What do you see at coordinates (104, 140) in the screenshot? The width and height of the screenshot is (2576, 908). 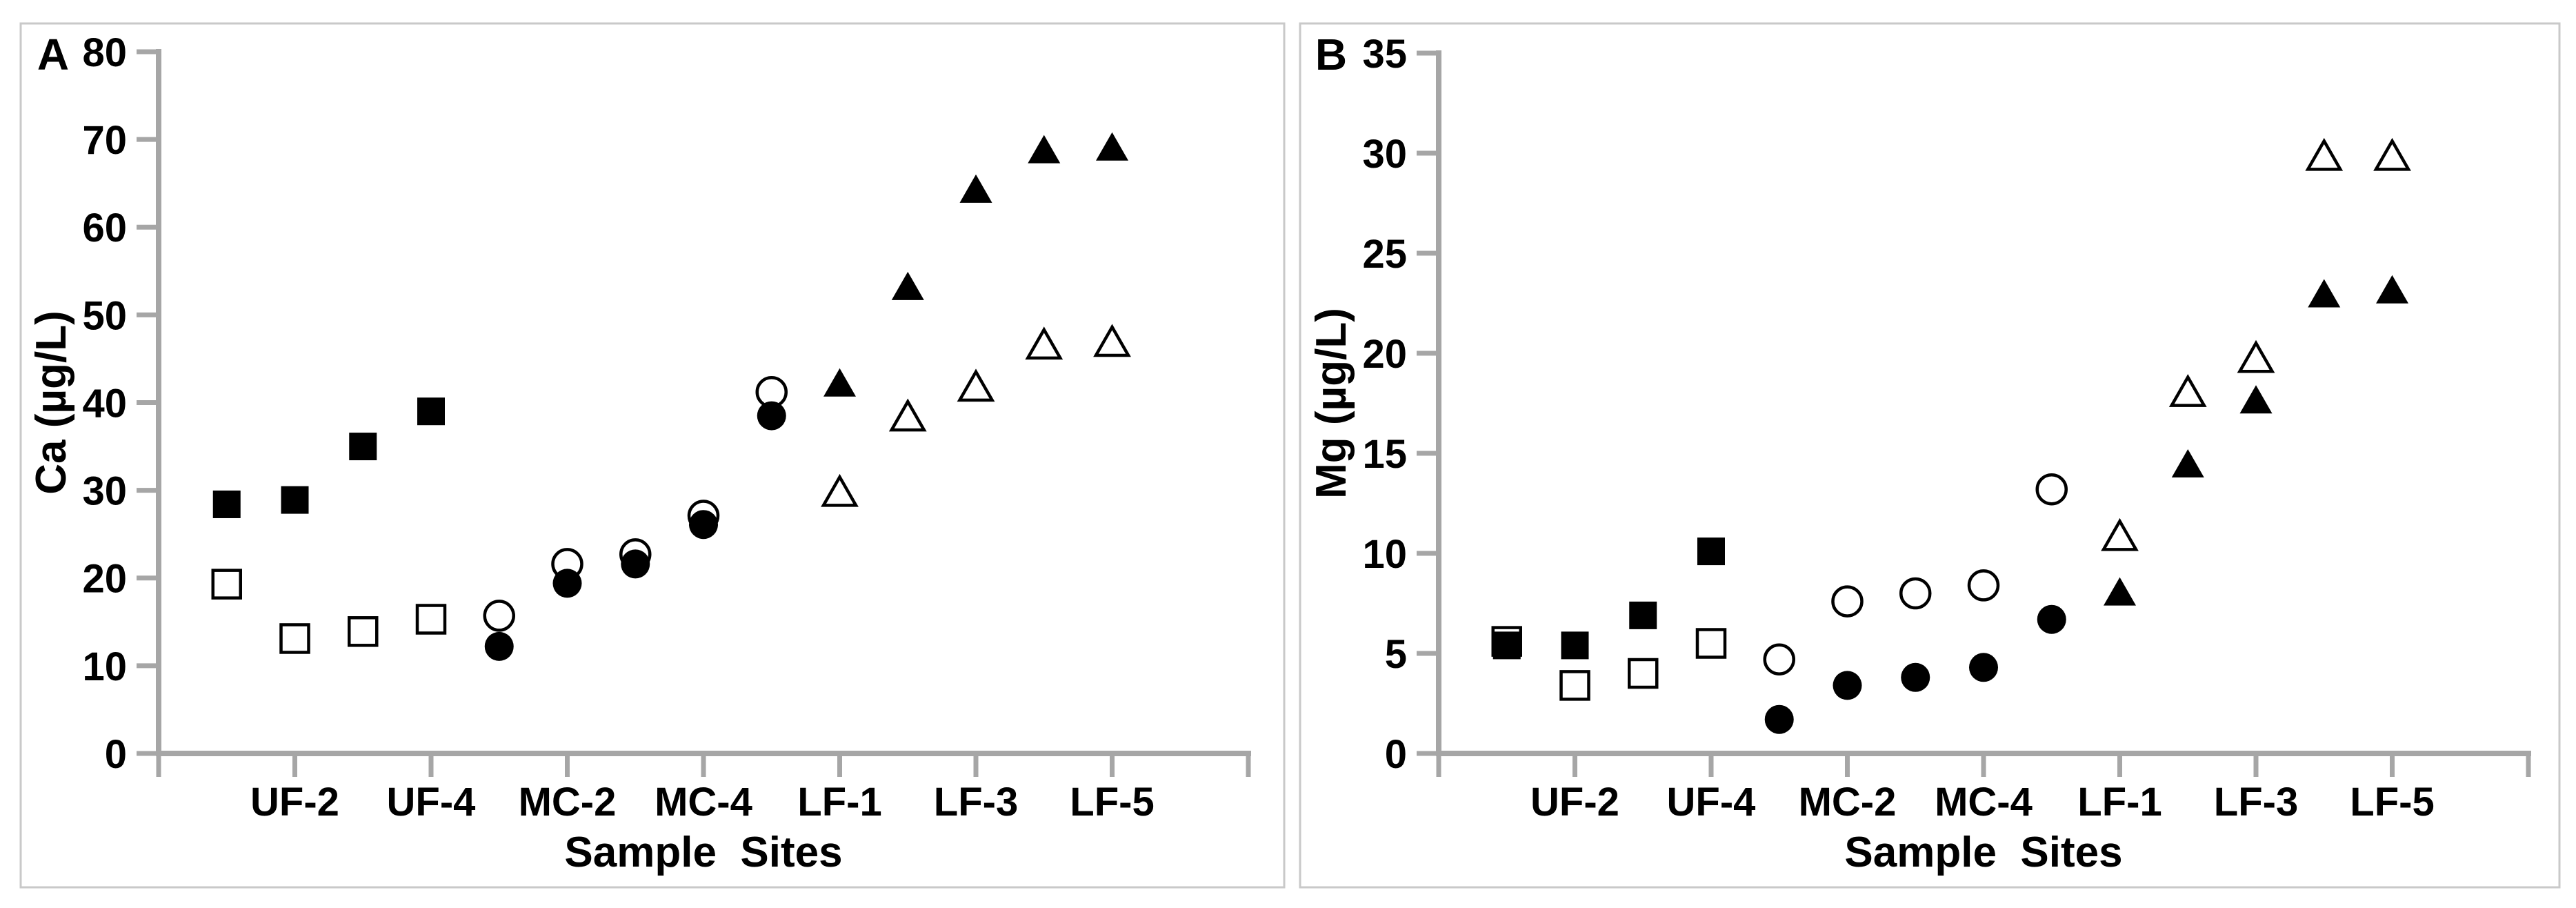 I see `y-tick-label: 70` at bounding box center [104, 140].